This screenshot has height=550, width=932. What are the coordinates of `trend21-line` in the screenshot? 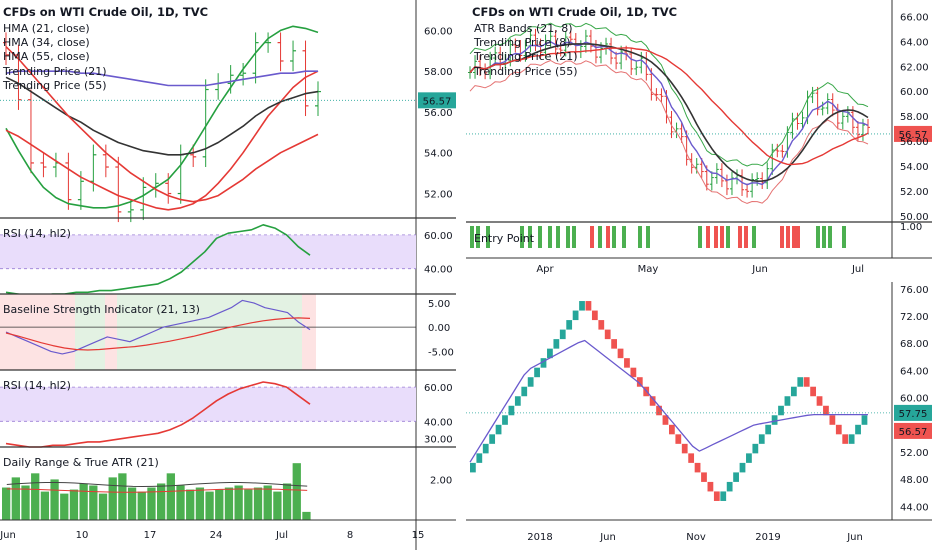 It's located at (162, 116).